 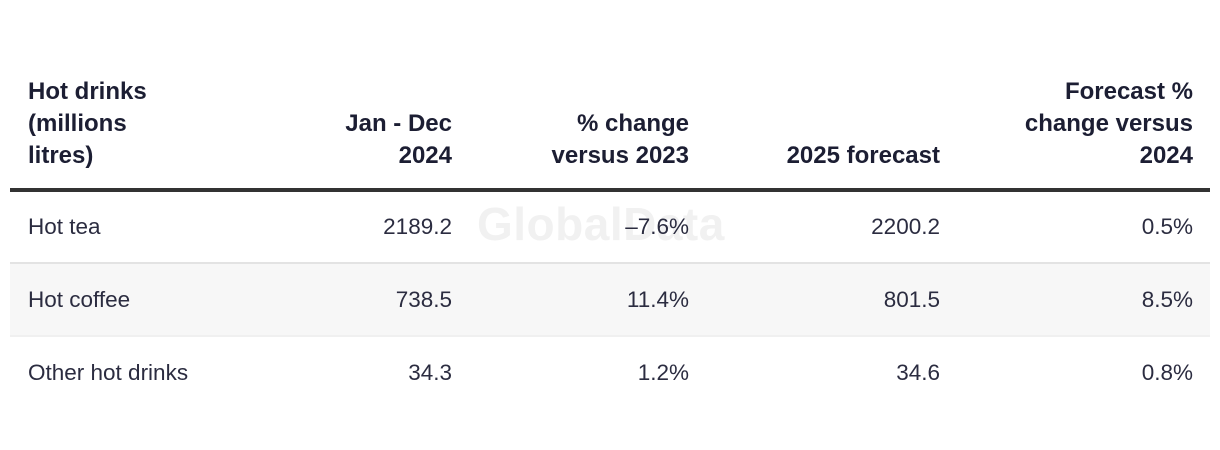 What do you see at coordinates (814, 300) in the screenshot?
I see `value-cell: 801.5` at bounding box center [814, 300].